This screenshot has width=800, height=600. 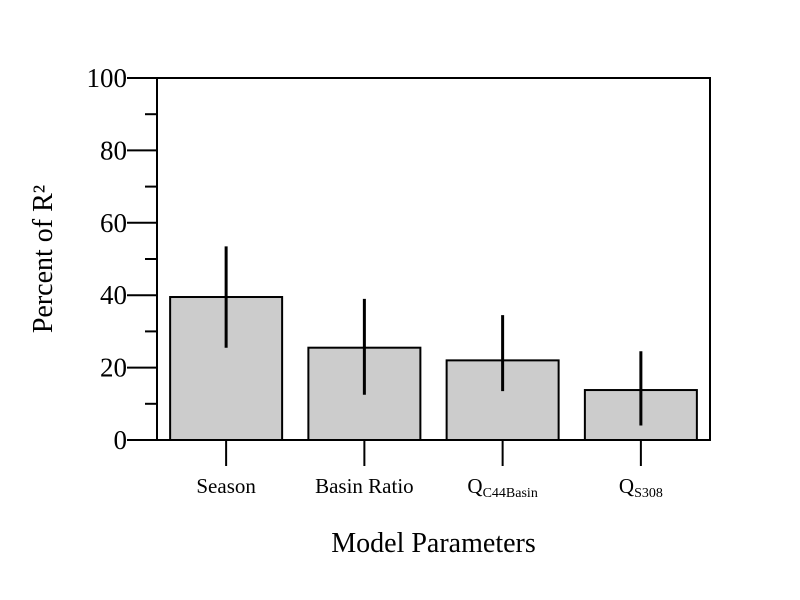 I want to click on y-tick-label: 80, so click(x=113, y=150).